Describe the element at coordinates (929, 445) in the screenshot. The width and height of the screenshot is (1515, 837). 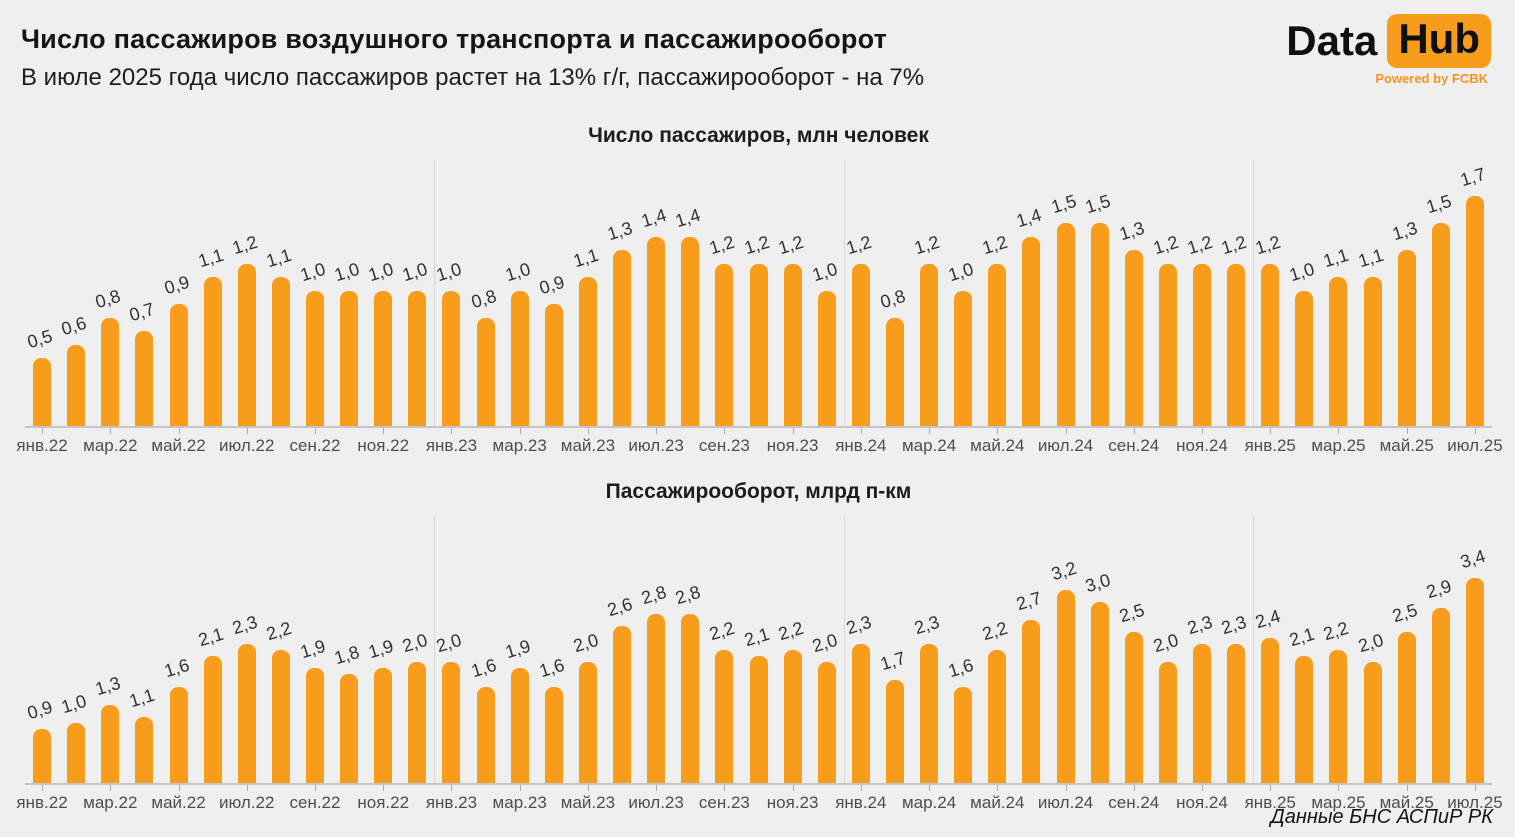
I see `x-tick-label: мар.24` at that location.